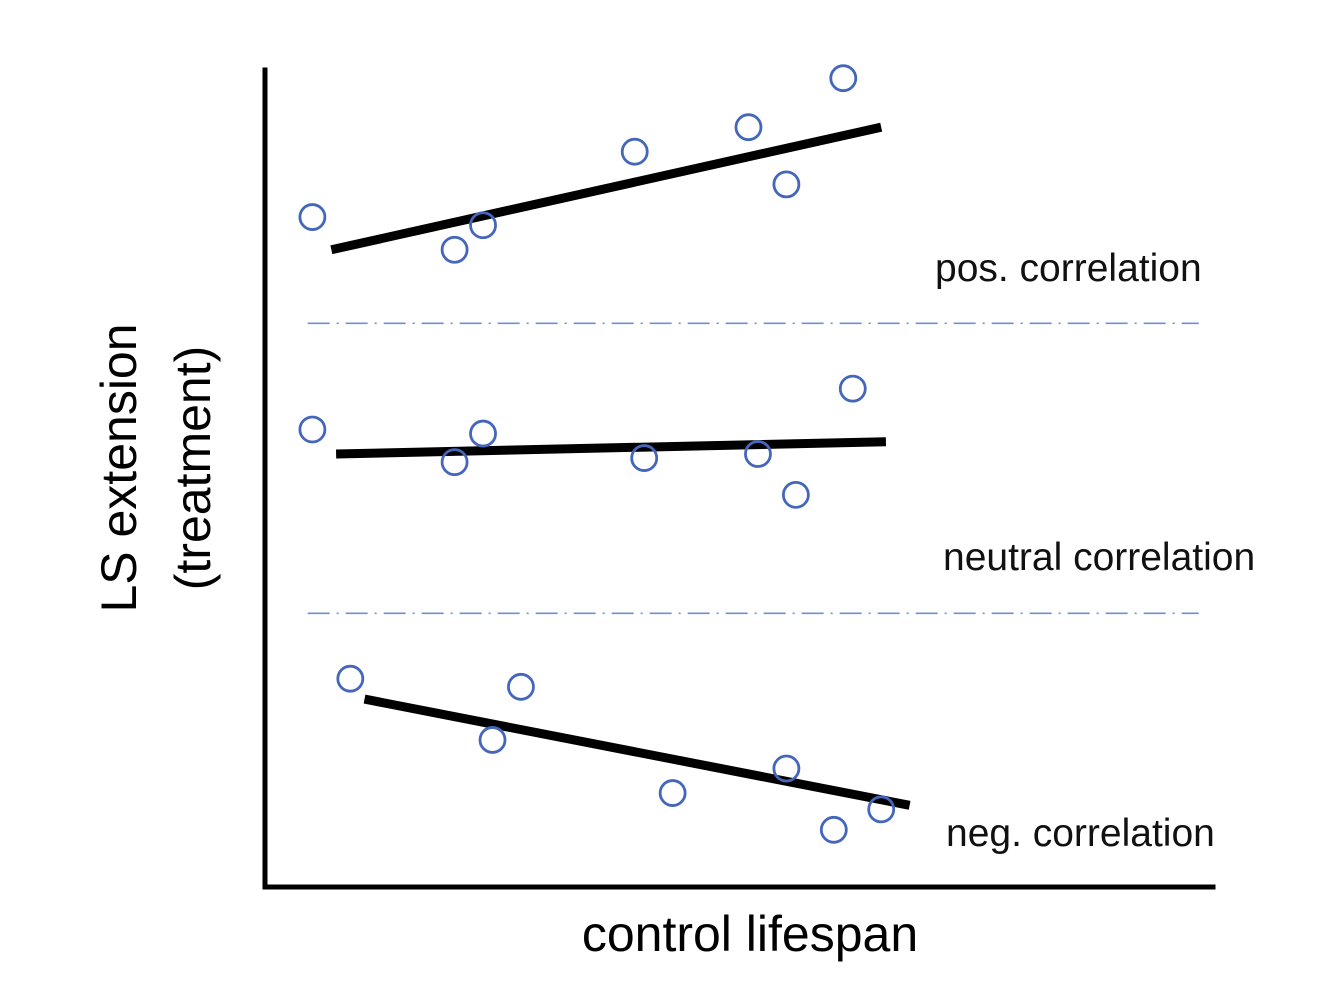 This screenshot has height=998, width=1325. Describe the element at coordinates (1099, 557) in the screenshot. I see `neutral-correlation-label: neutral correlation` at that location.